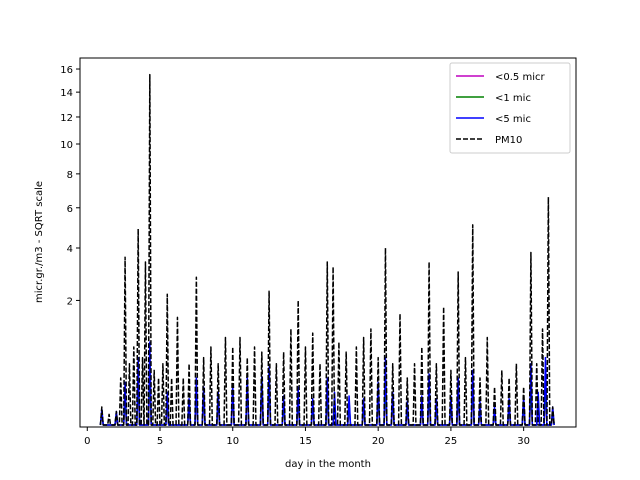 This screenshot has height=480, width=640. I want to click on y-tick-label: 16, so click(66, 70).